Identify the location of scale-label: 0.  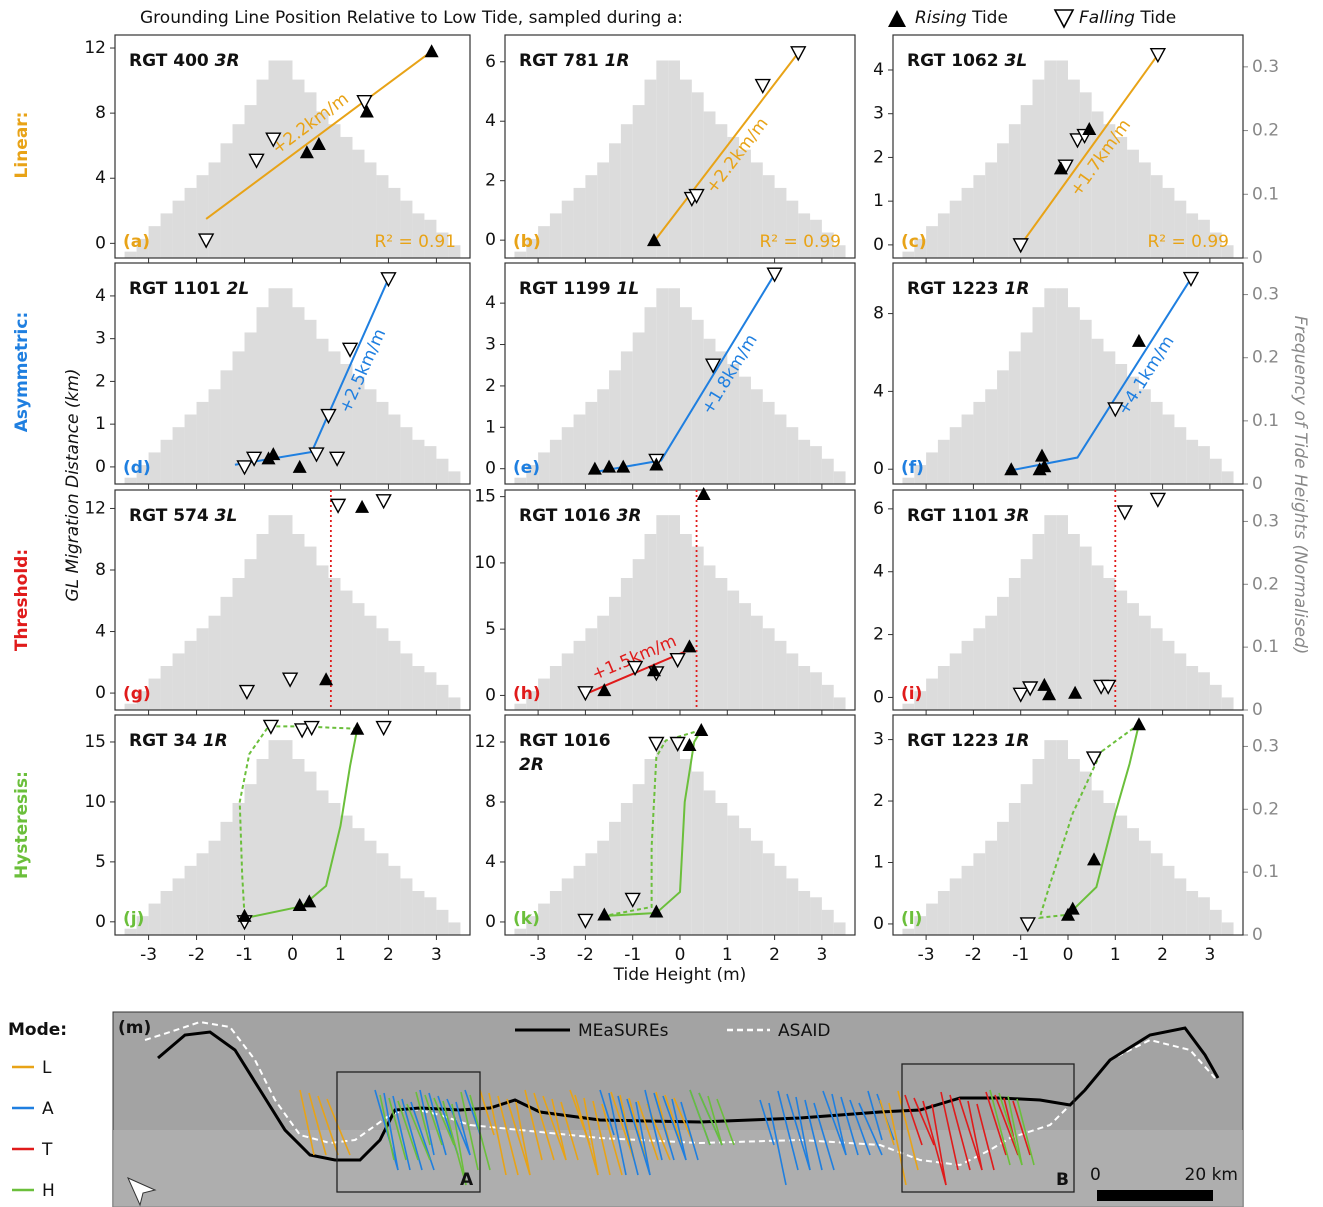
(1095, 1175).